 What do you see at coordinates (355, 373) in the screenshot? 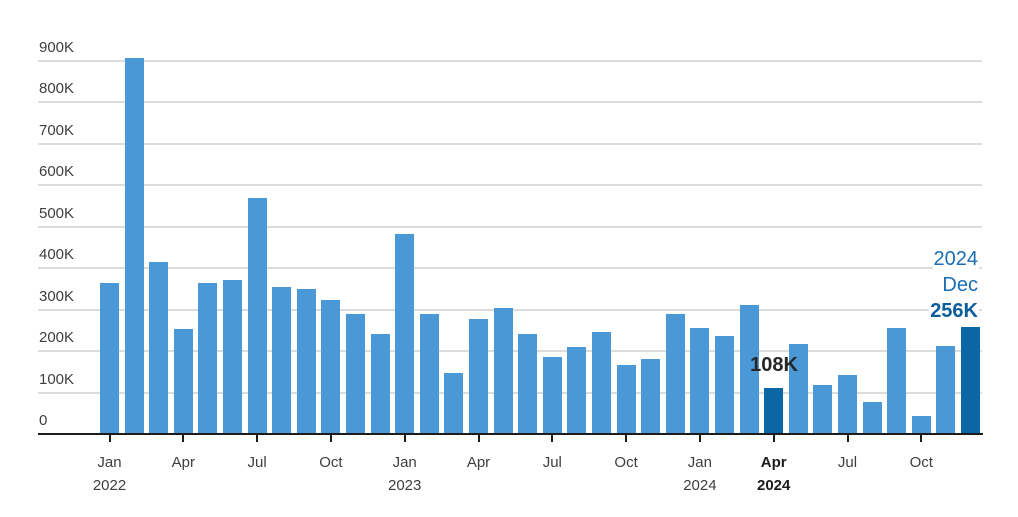
I see `bar-nov-2022` at bounding box center [355, 373].